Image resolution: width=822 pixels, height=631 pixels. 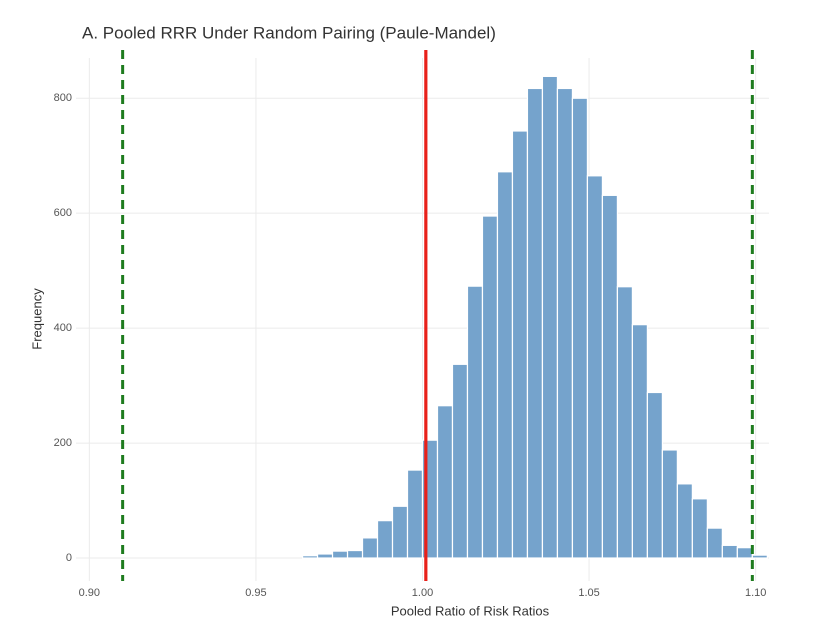 I want to click on y-axis-label: Frequency, so click(x=36, y=319).